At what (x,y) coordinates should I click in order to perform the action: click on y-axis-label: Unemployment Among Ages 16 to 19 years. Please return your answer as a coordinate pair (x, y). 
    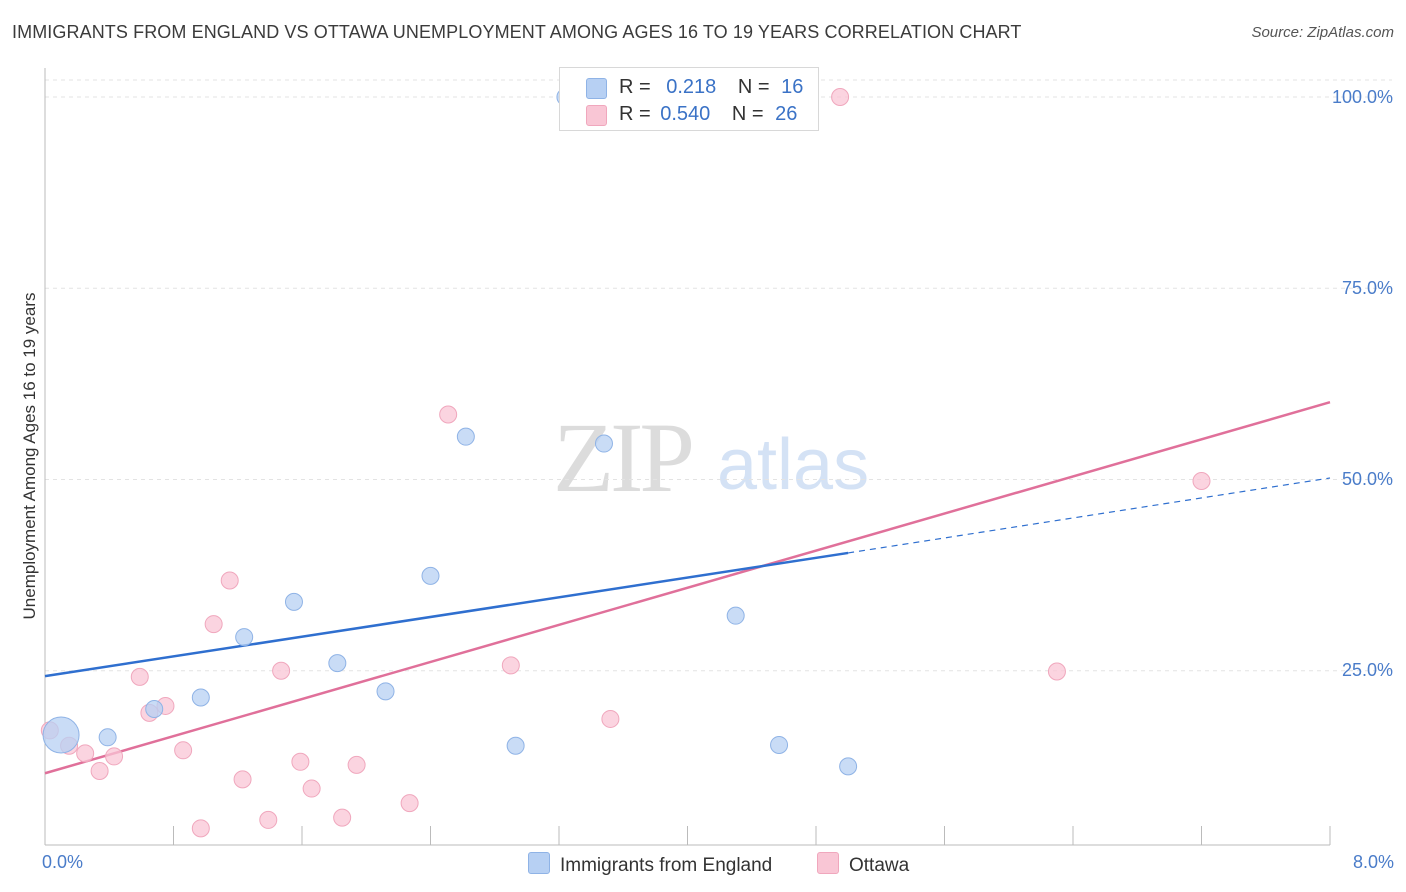
    Looking at the image, I should click on (29, 456).